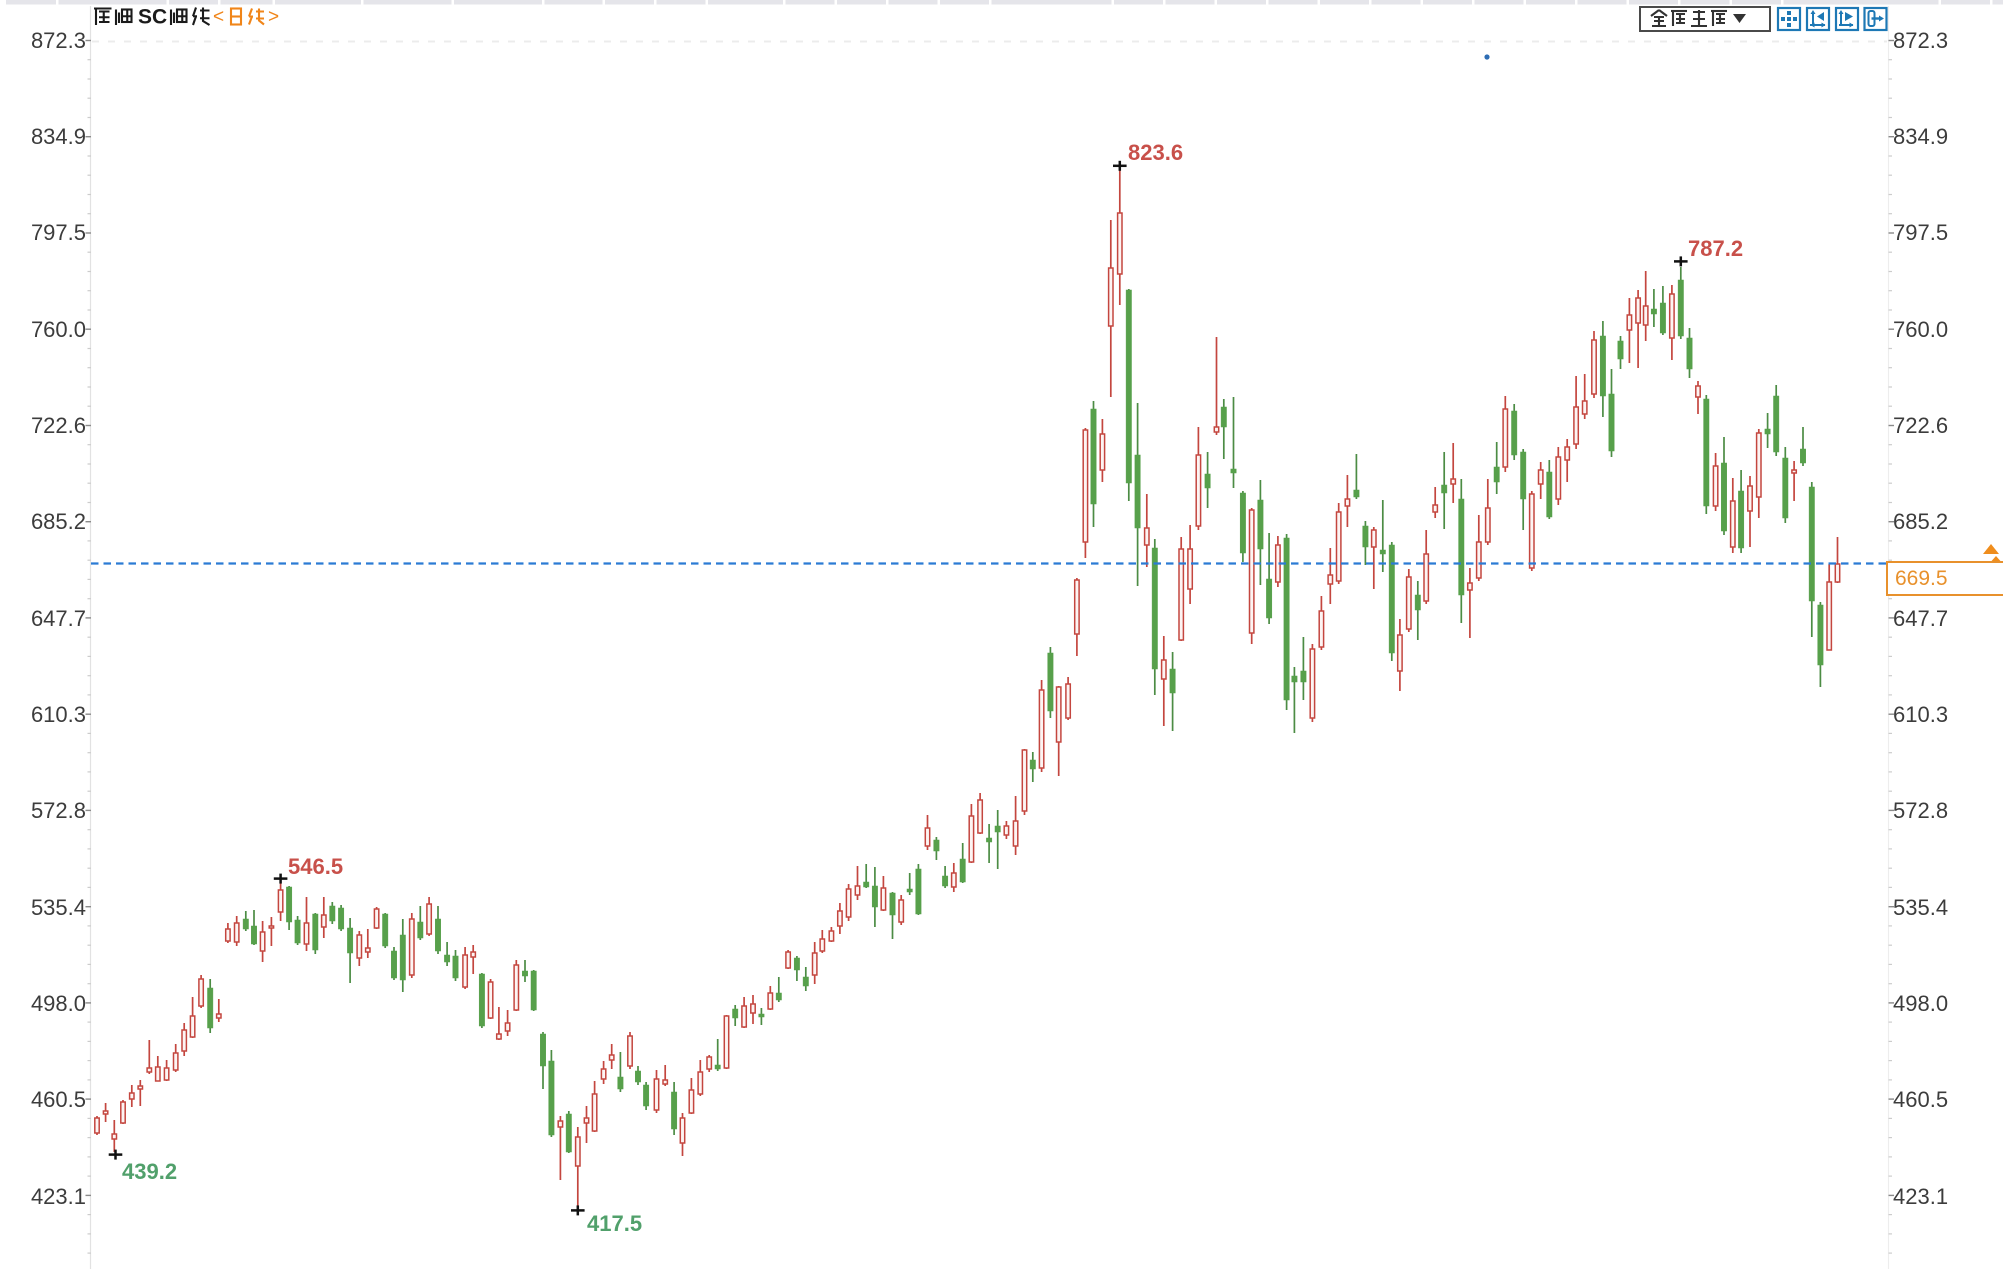  Describe the element at coordinates (1155, 152) in the screenshot. I see `svg-text: 823.6` at that location.